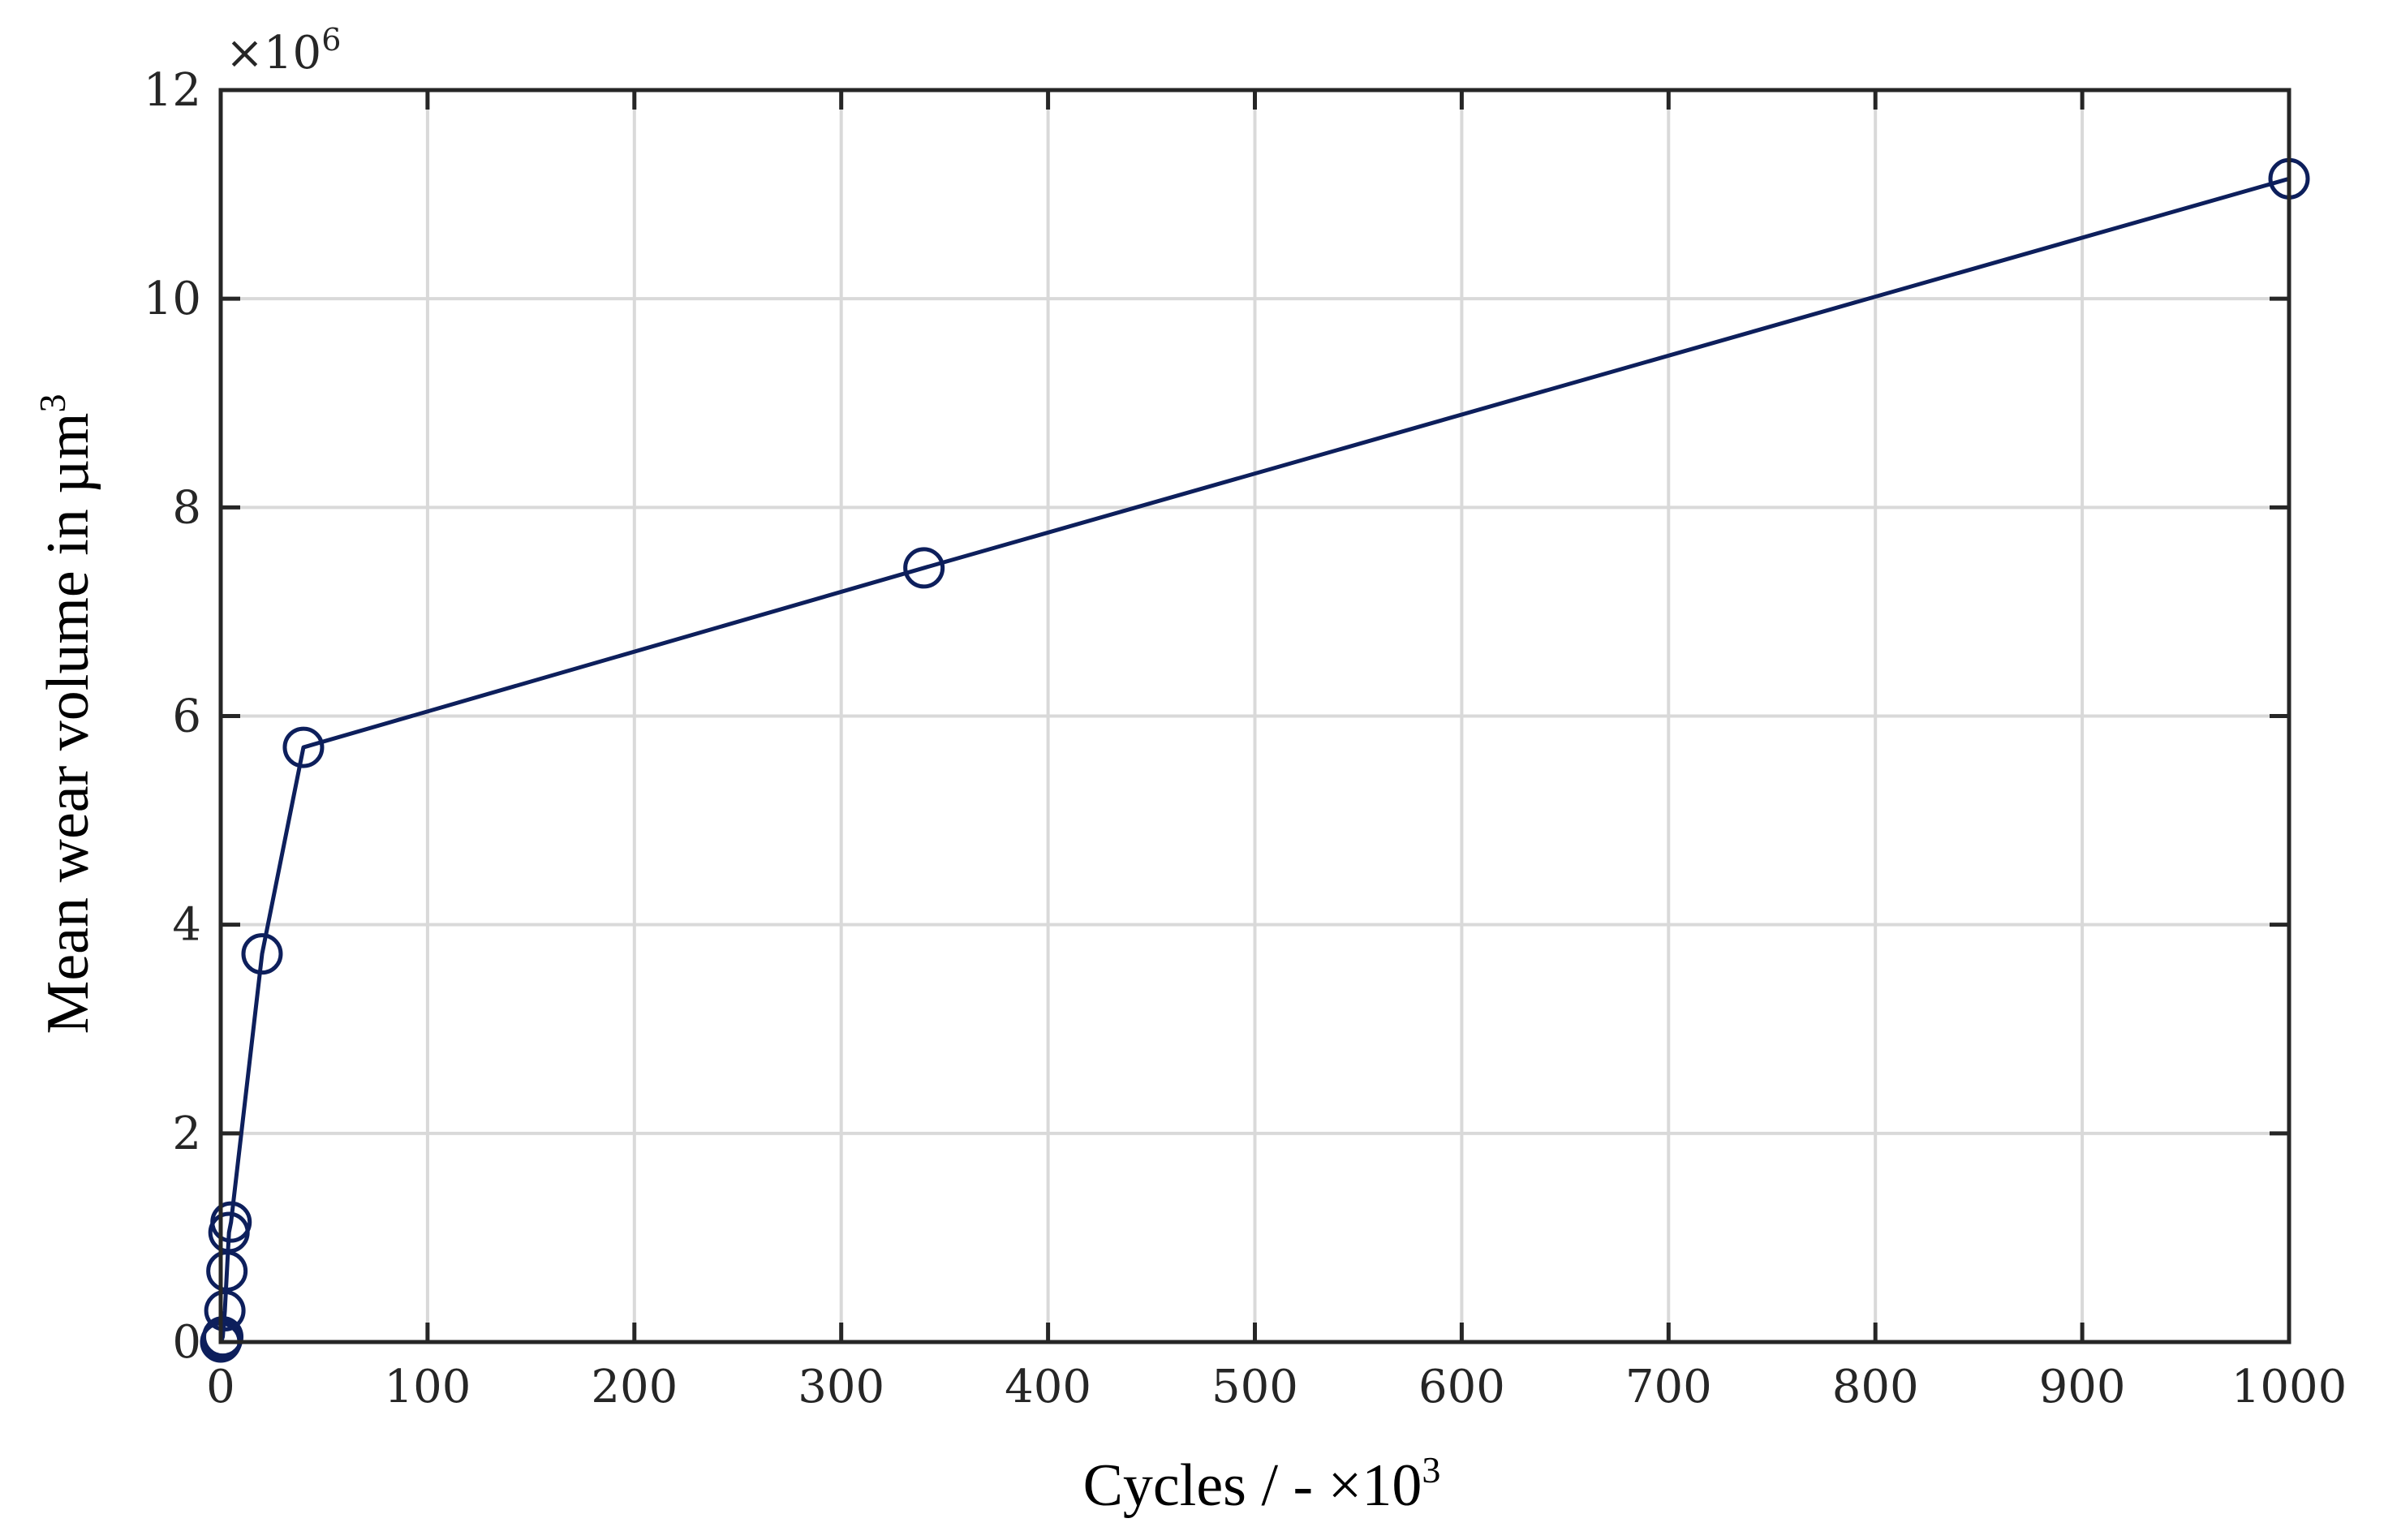  What do you see at coordinates (1048, 1387) in the screenshot?
I see `x-tick-label: 400` at bounding box center [1048, 1387].